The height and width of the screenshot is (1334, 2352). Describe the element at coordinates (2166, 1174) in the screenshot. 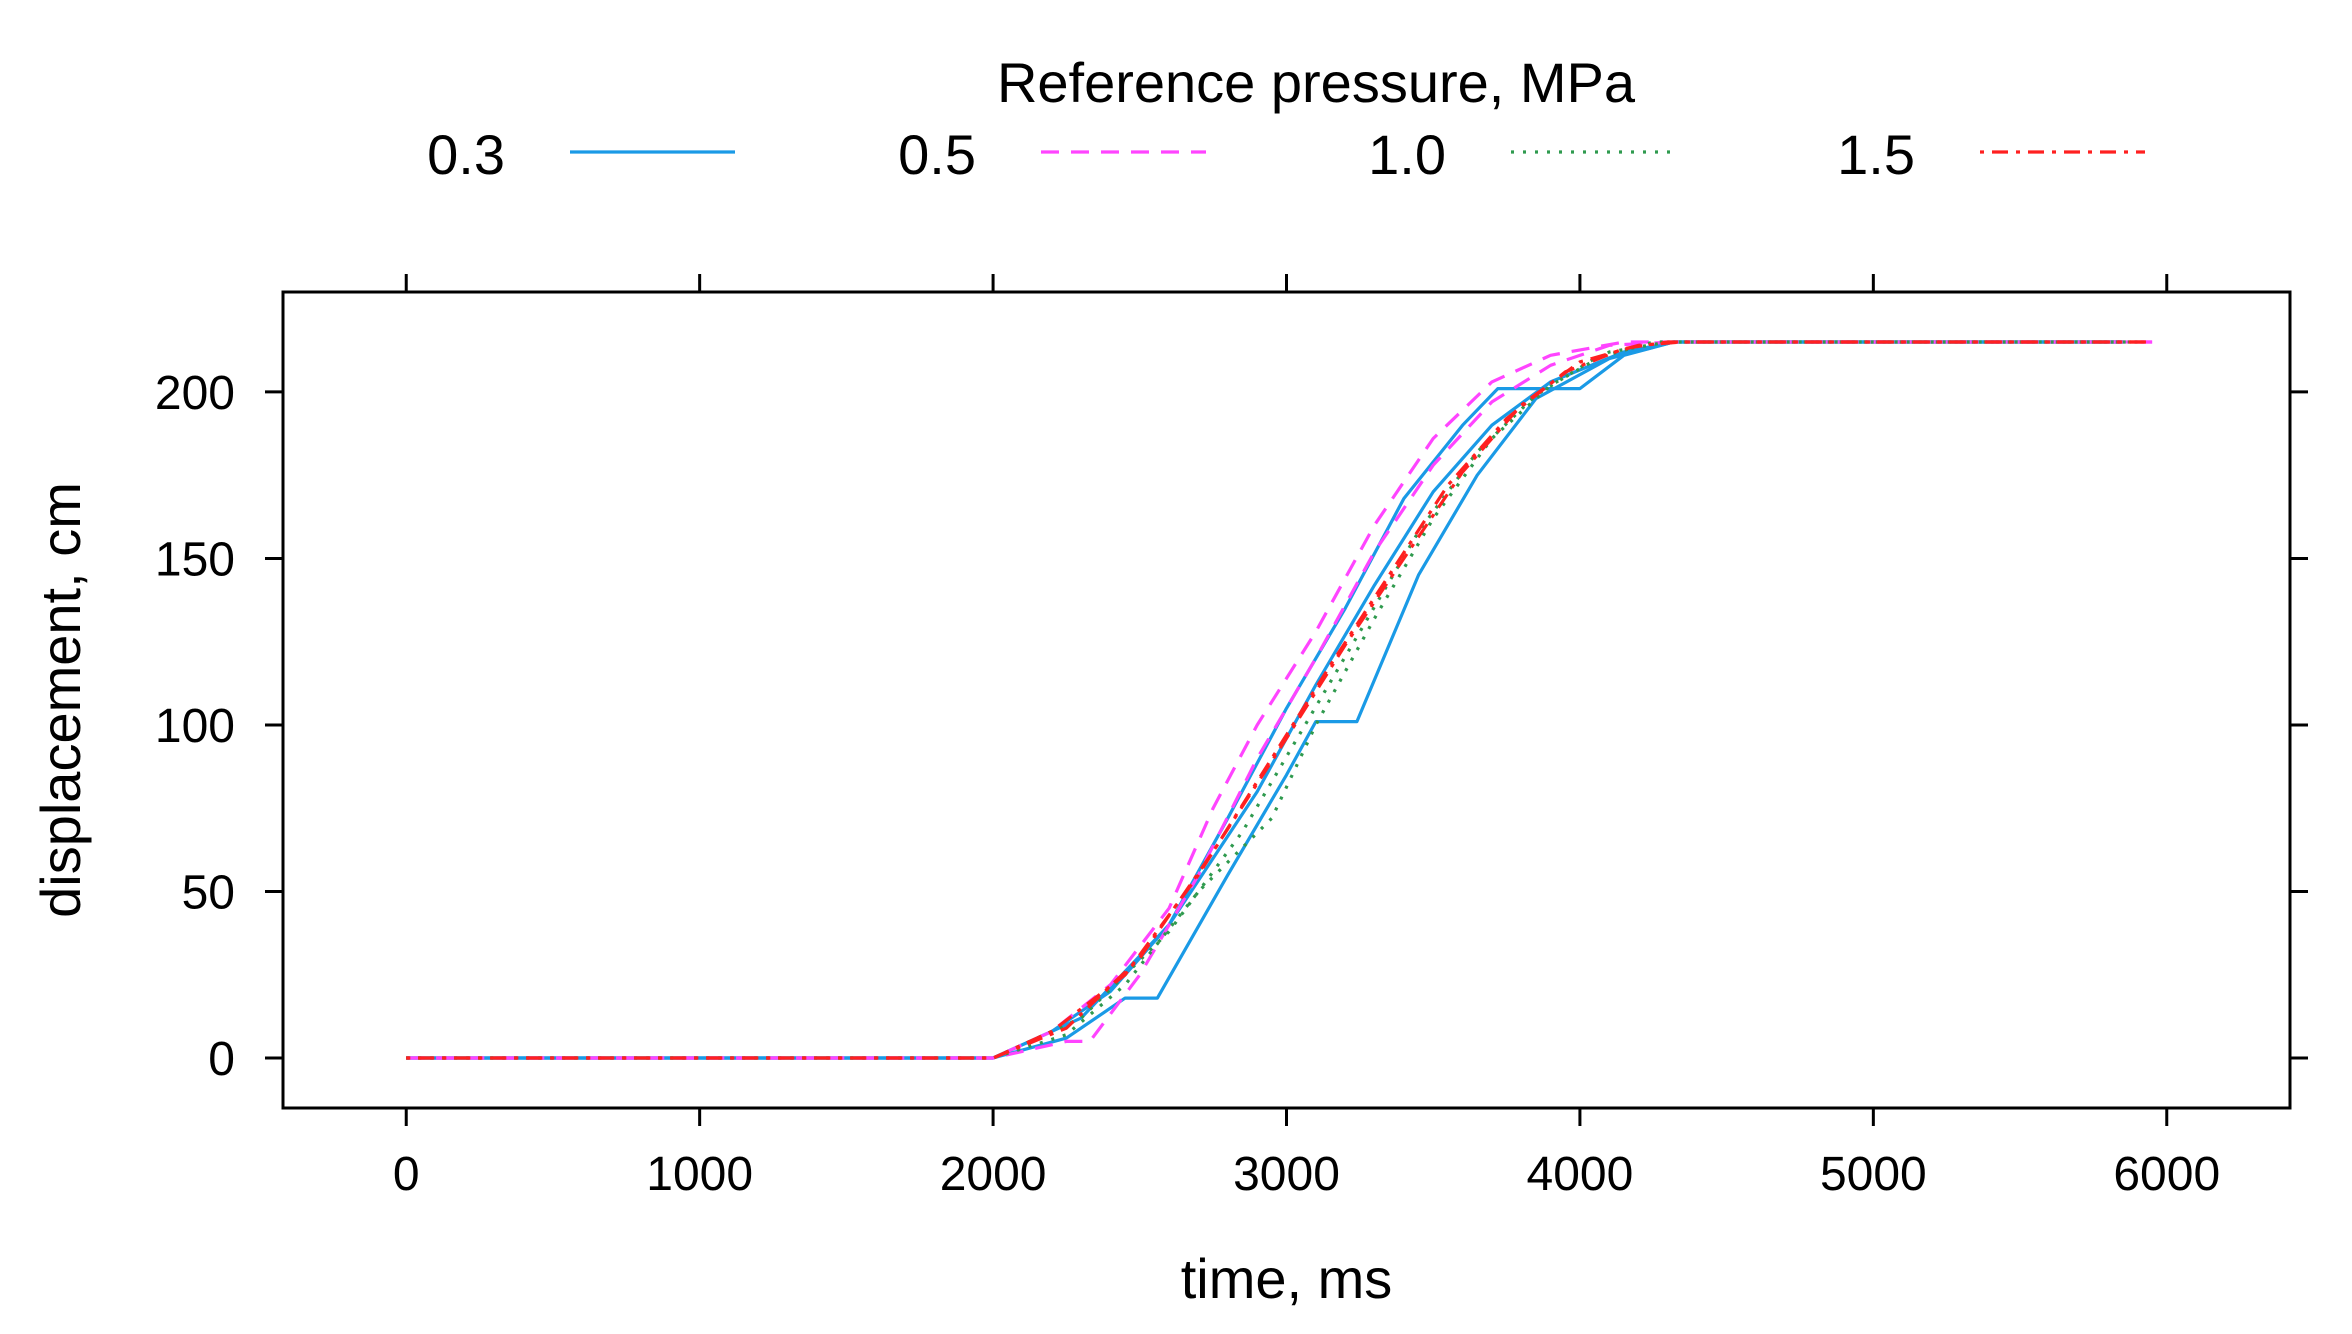

I see `x-tick-label: 6000` at that location.